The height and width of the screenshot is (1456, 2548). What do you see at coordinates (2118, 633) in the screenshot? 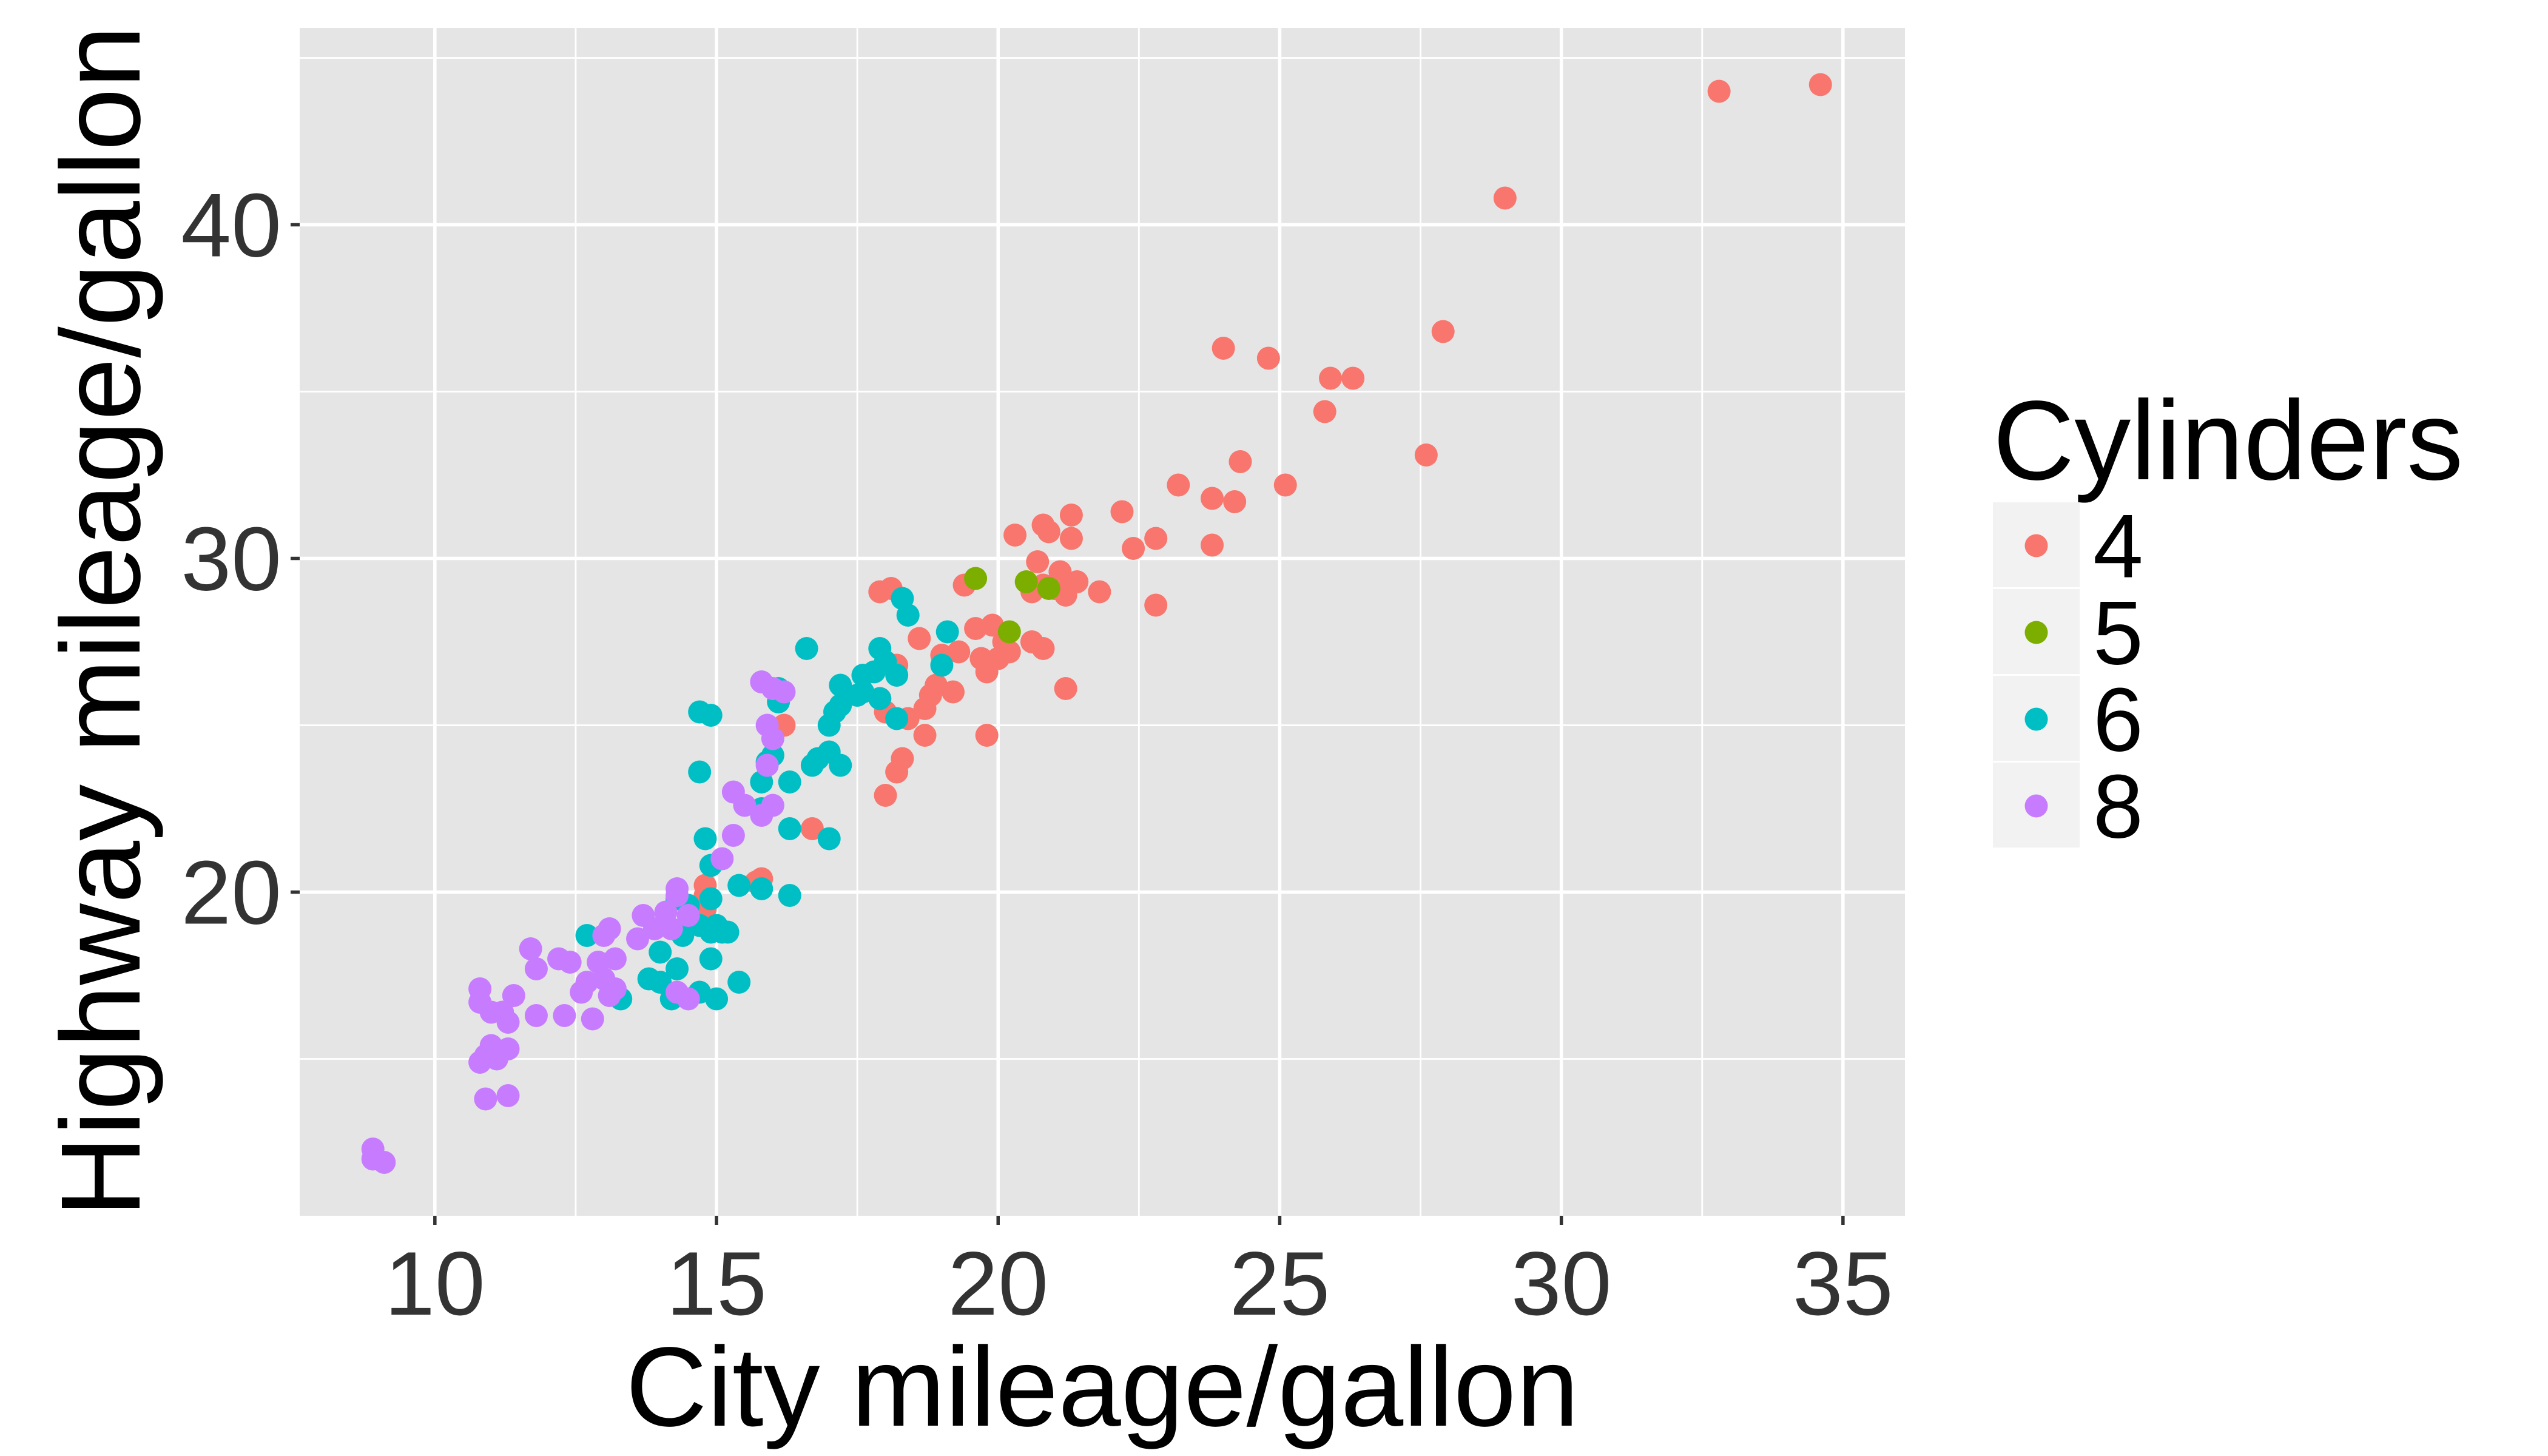
I see `legend-label: 5` at bounding box center [2118, 633].